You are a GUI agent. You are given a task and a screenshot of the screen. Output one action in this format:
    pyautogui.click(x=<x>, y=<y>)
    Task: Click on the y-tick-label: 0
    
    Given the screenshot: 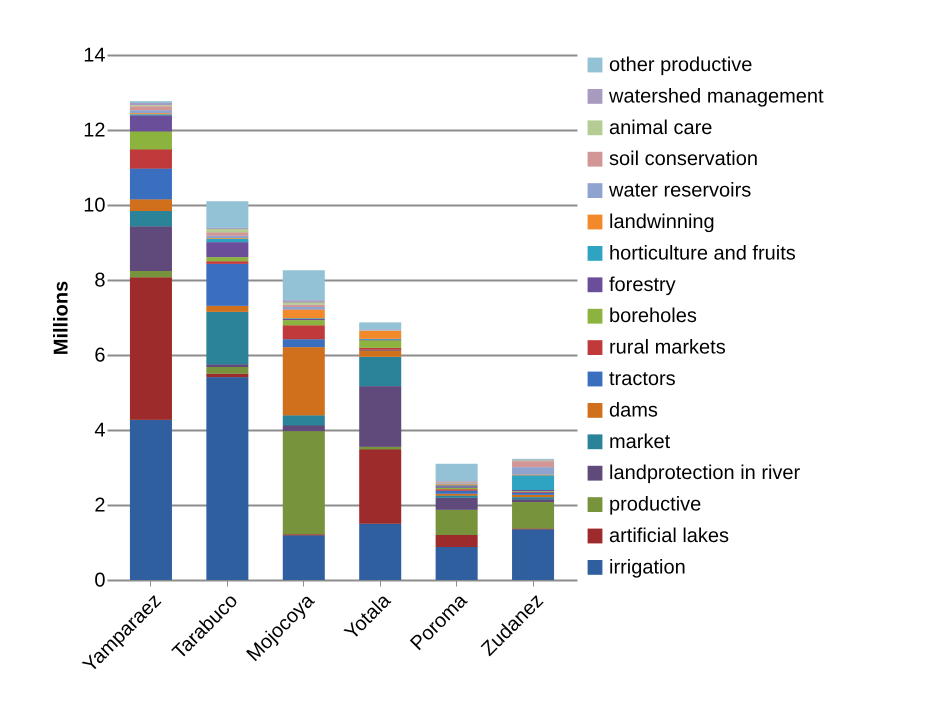 What is the action you would take?
    pyautogui.click(x=100, y=581)
    